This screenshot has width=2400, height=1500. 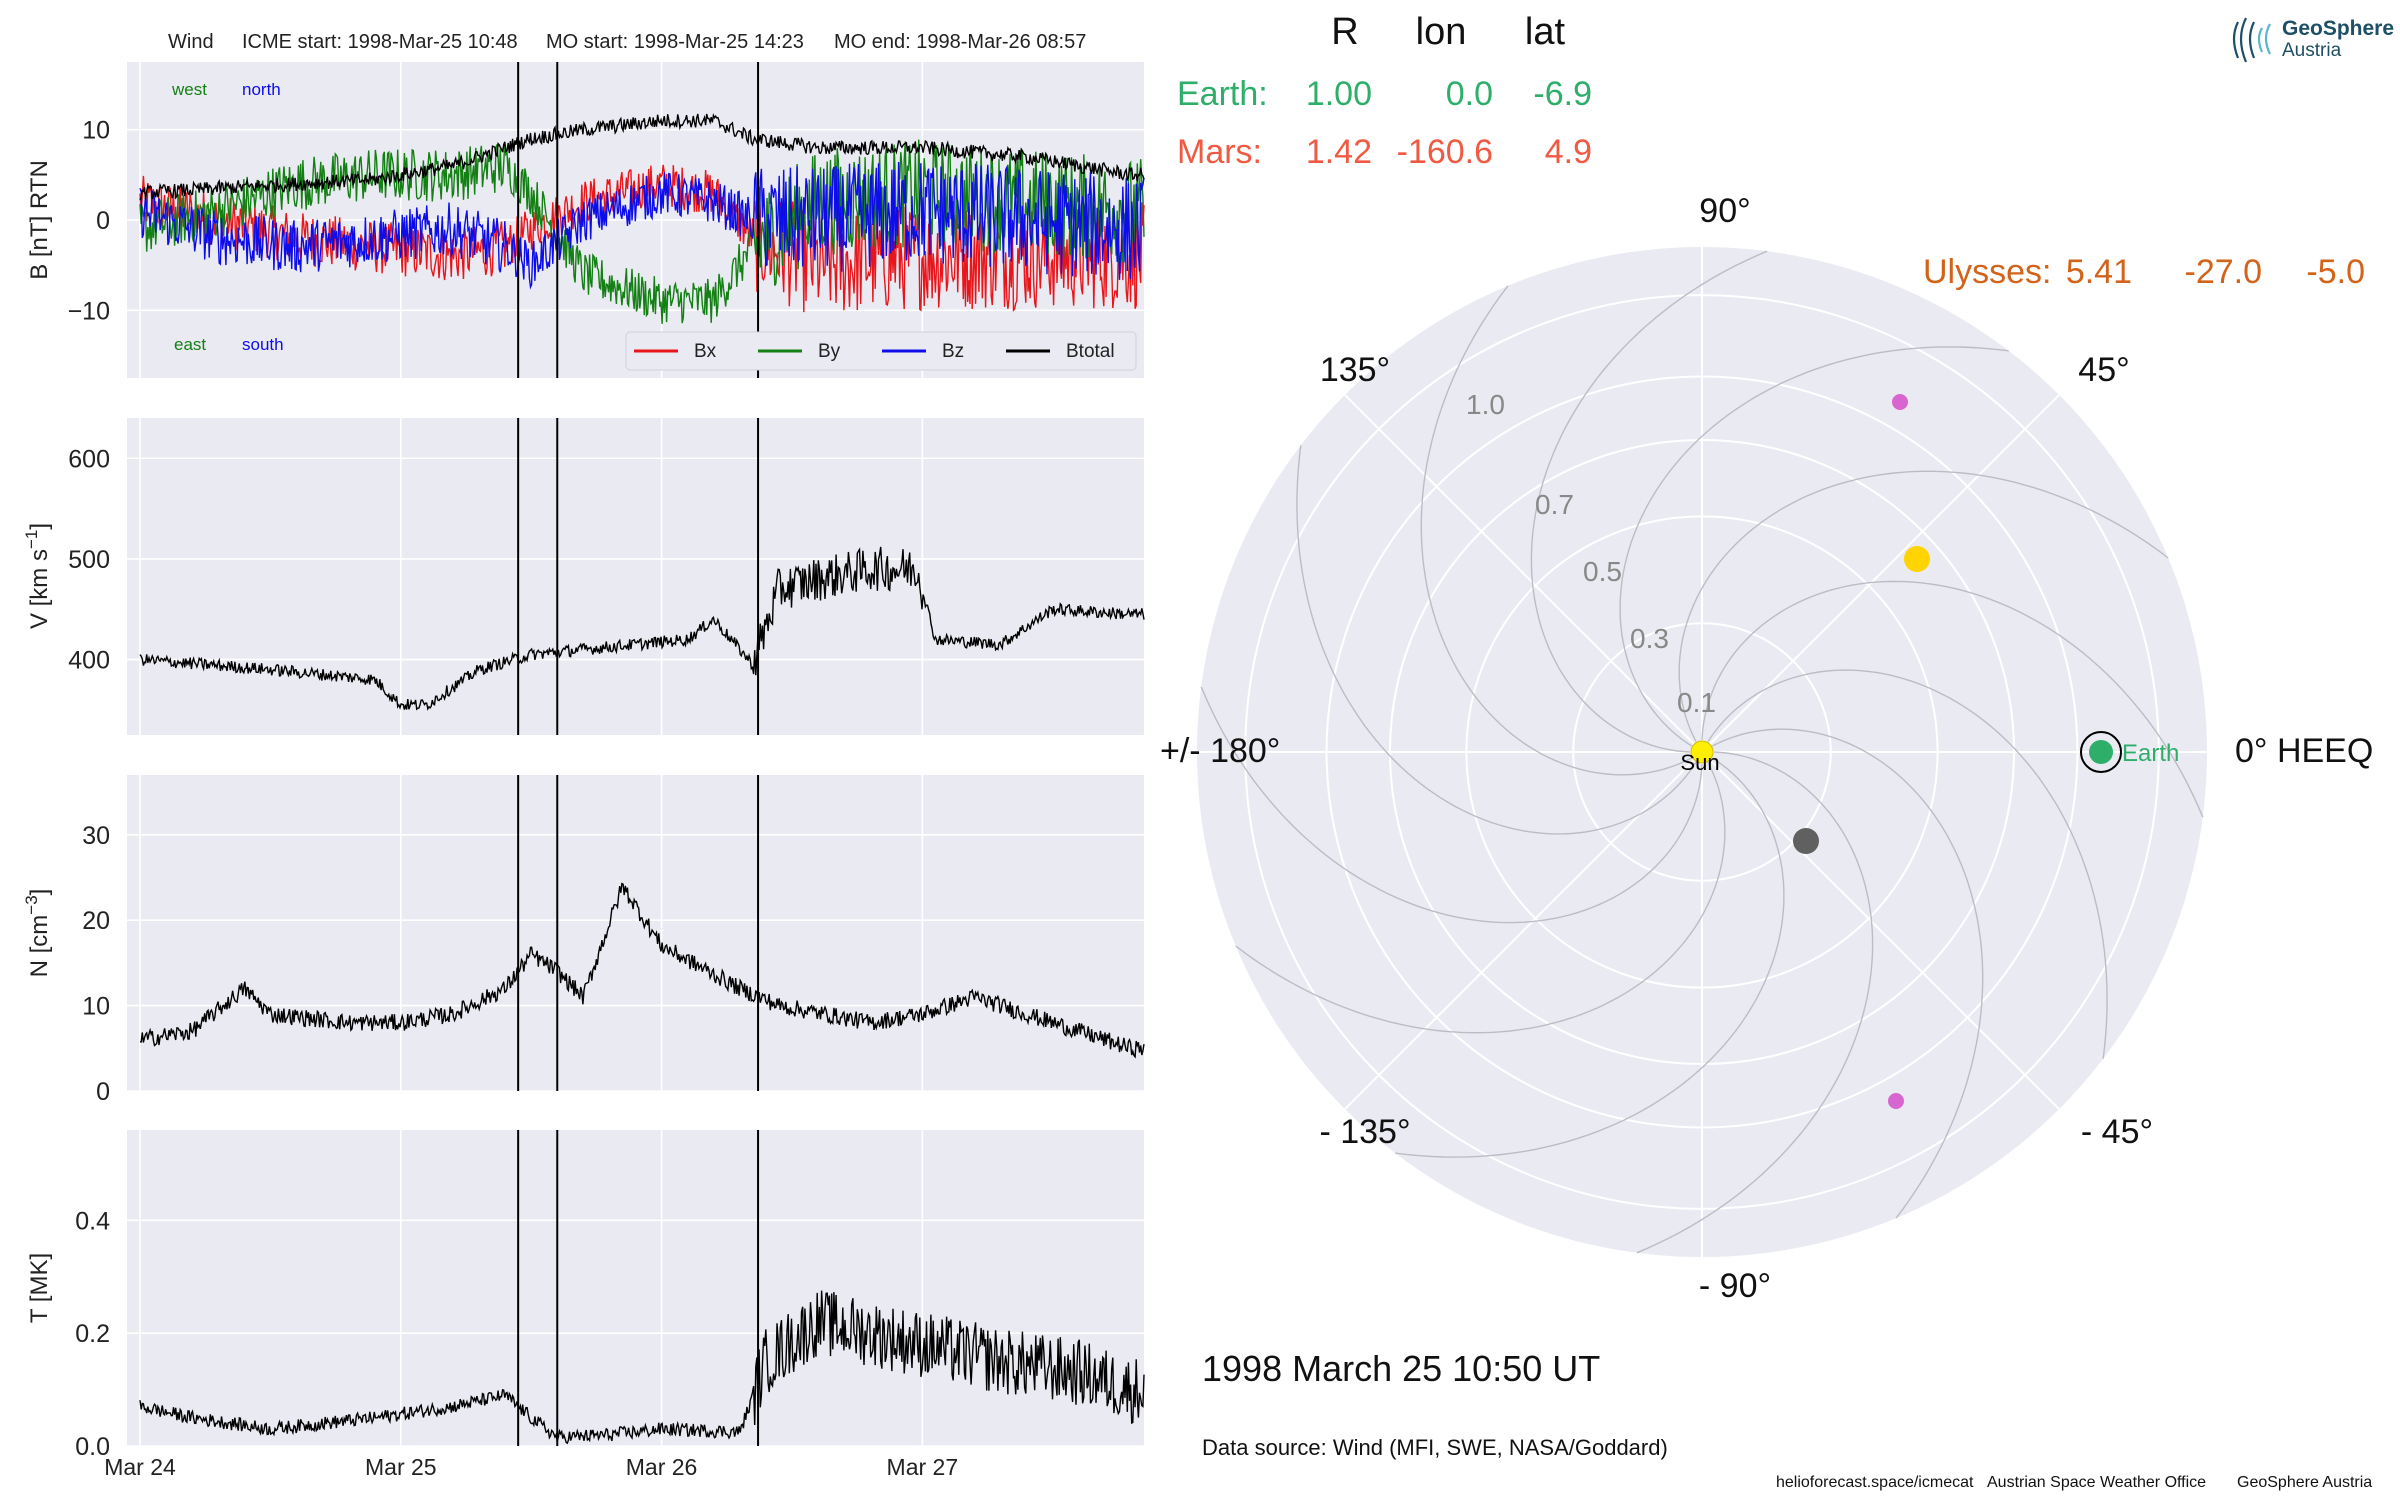 I want to click on yellow-spacecraft-marker, so click(x=1917, y=559).